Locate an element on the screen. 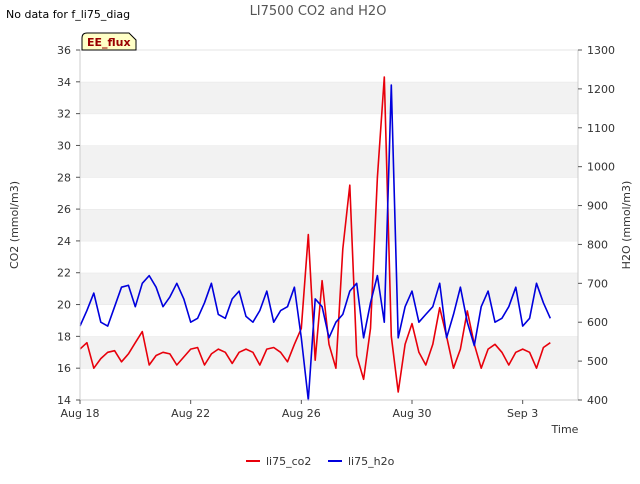 This screenshot has width=640, height=484. x-tick-label: Aug 18 is located at coordinates (80, 413).